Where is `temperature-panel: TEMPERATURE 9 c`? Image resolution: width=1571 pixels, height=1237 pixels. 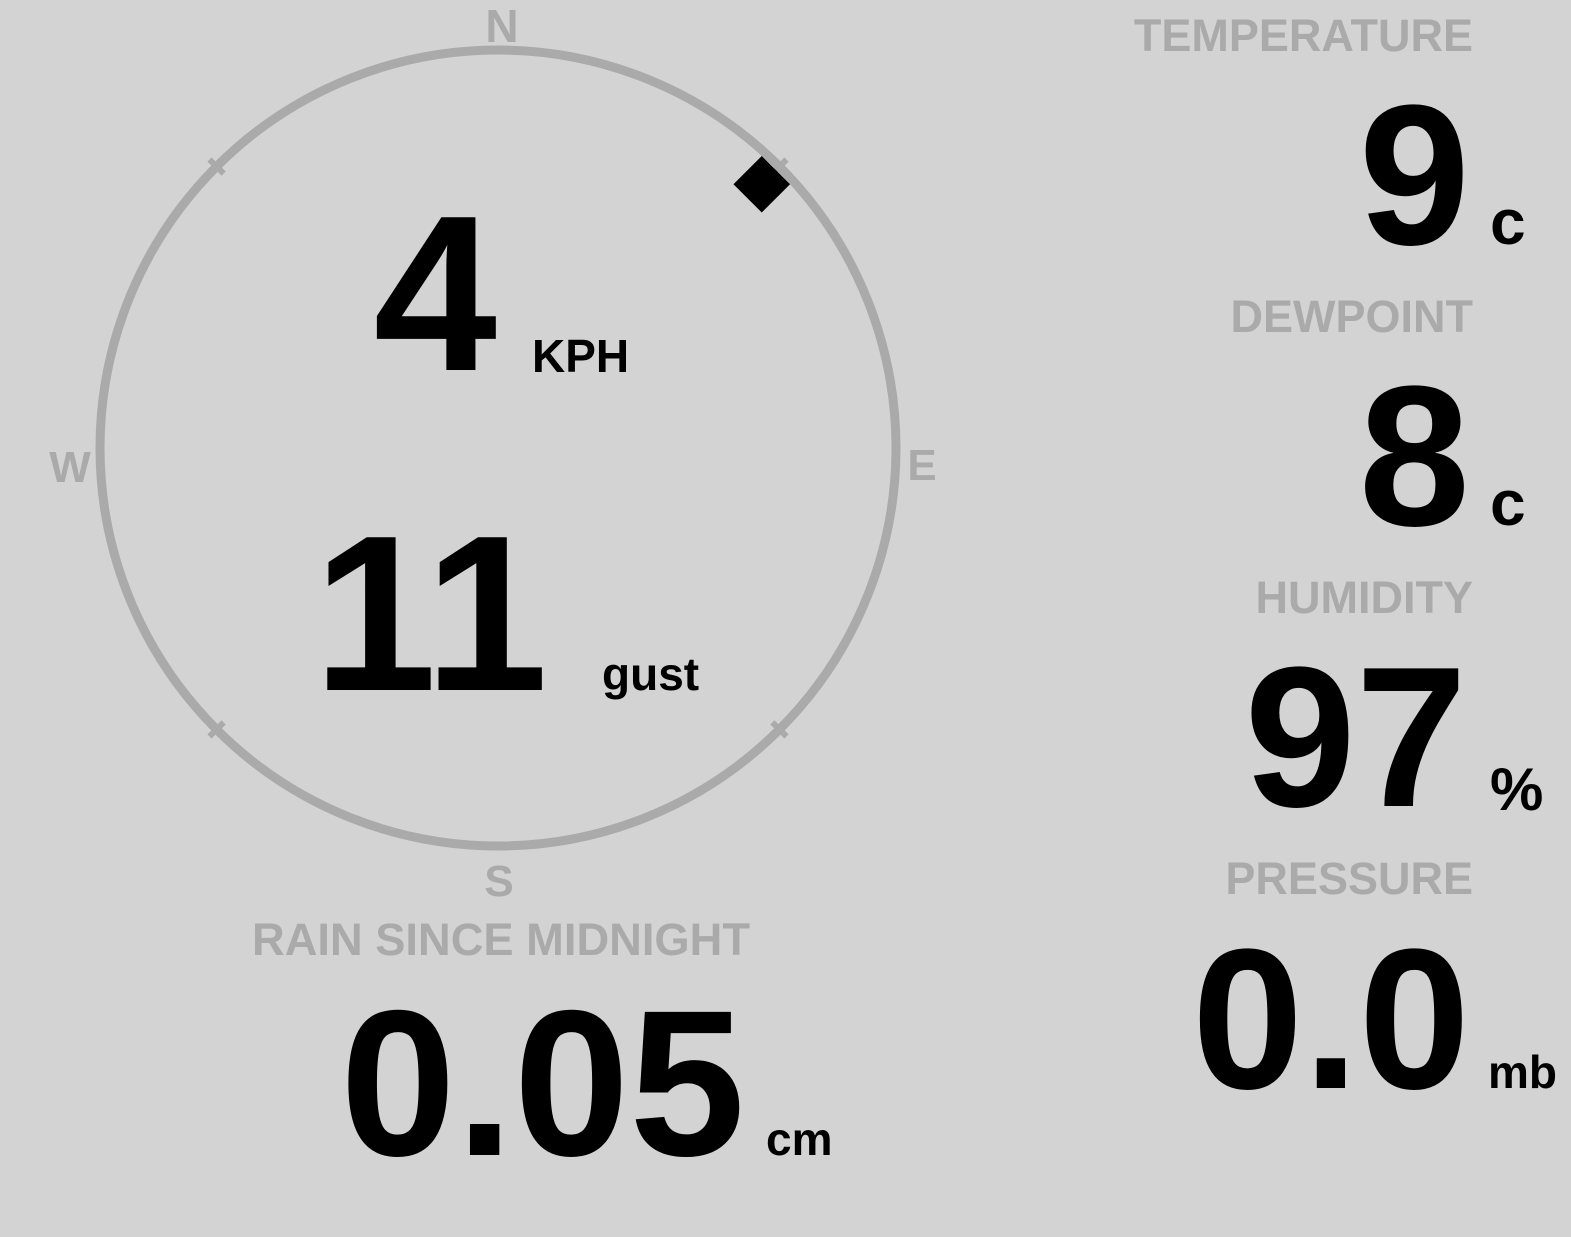
temperature-panel: TEMPERATURE 9 c is located at coordinates (1330, 148).